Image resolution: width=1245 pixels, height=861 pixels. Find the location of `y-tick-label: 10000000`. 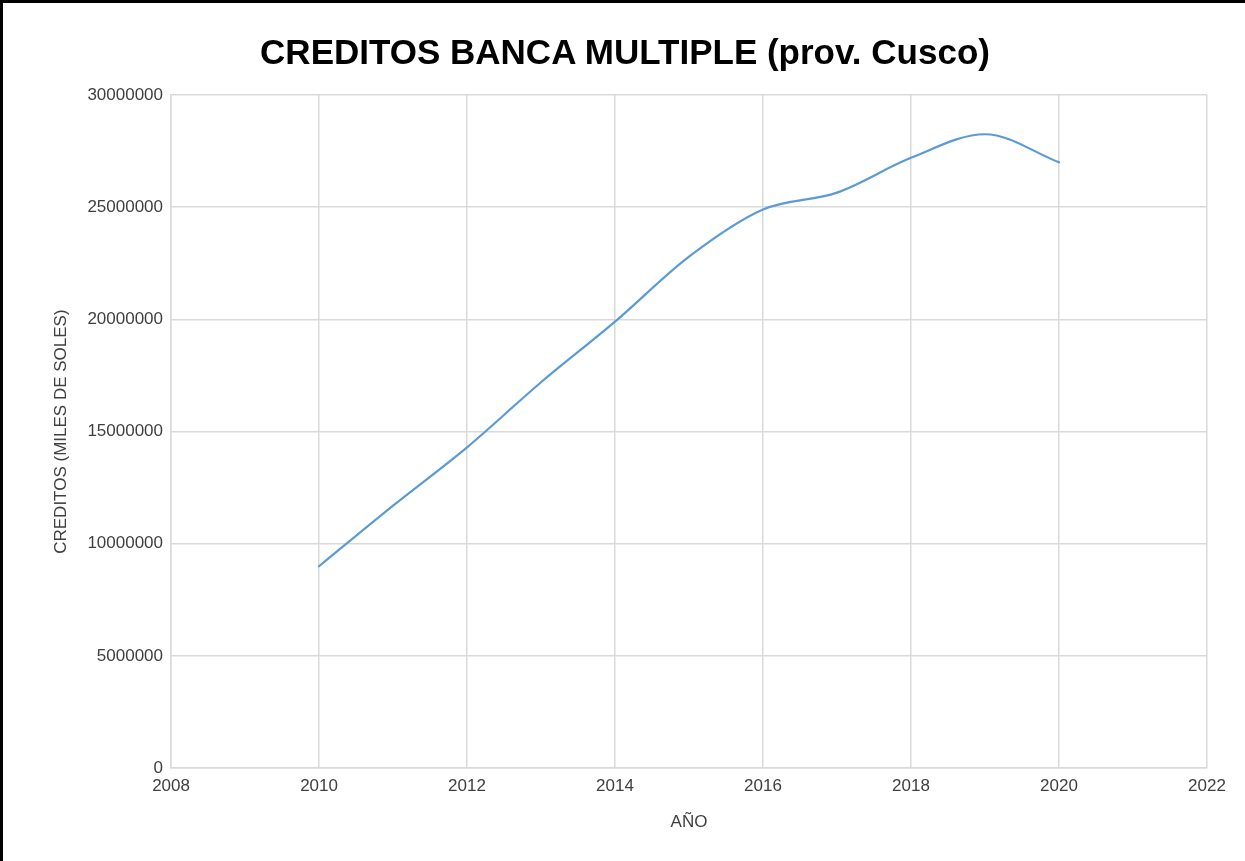

y-tick-label: 10000000 is located at coordinates (125, 543).